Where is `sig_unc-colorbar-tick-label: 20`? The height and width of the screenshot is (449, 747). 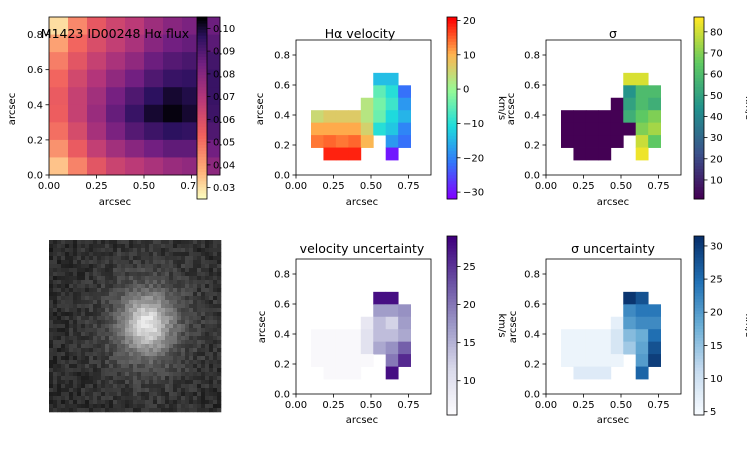
sig_unc-colorbar-tick-label: 20 is located at coordinates (716, 313).